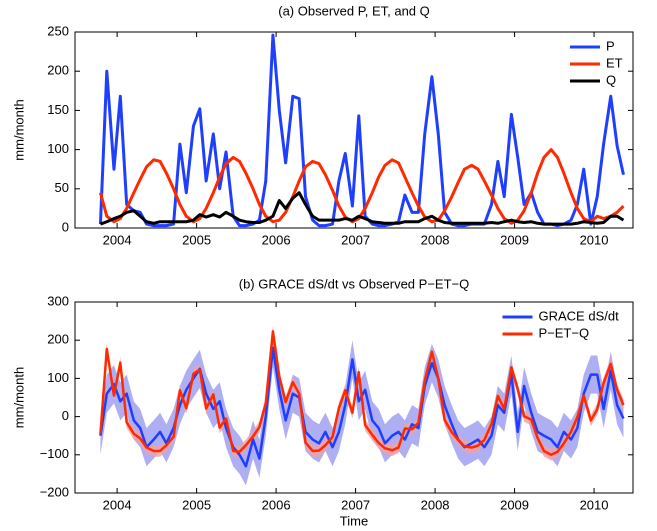 This screenshot has height=531, width=657. I want to click on legend-label: ET, so click(614, 62).